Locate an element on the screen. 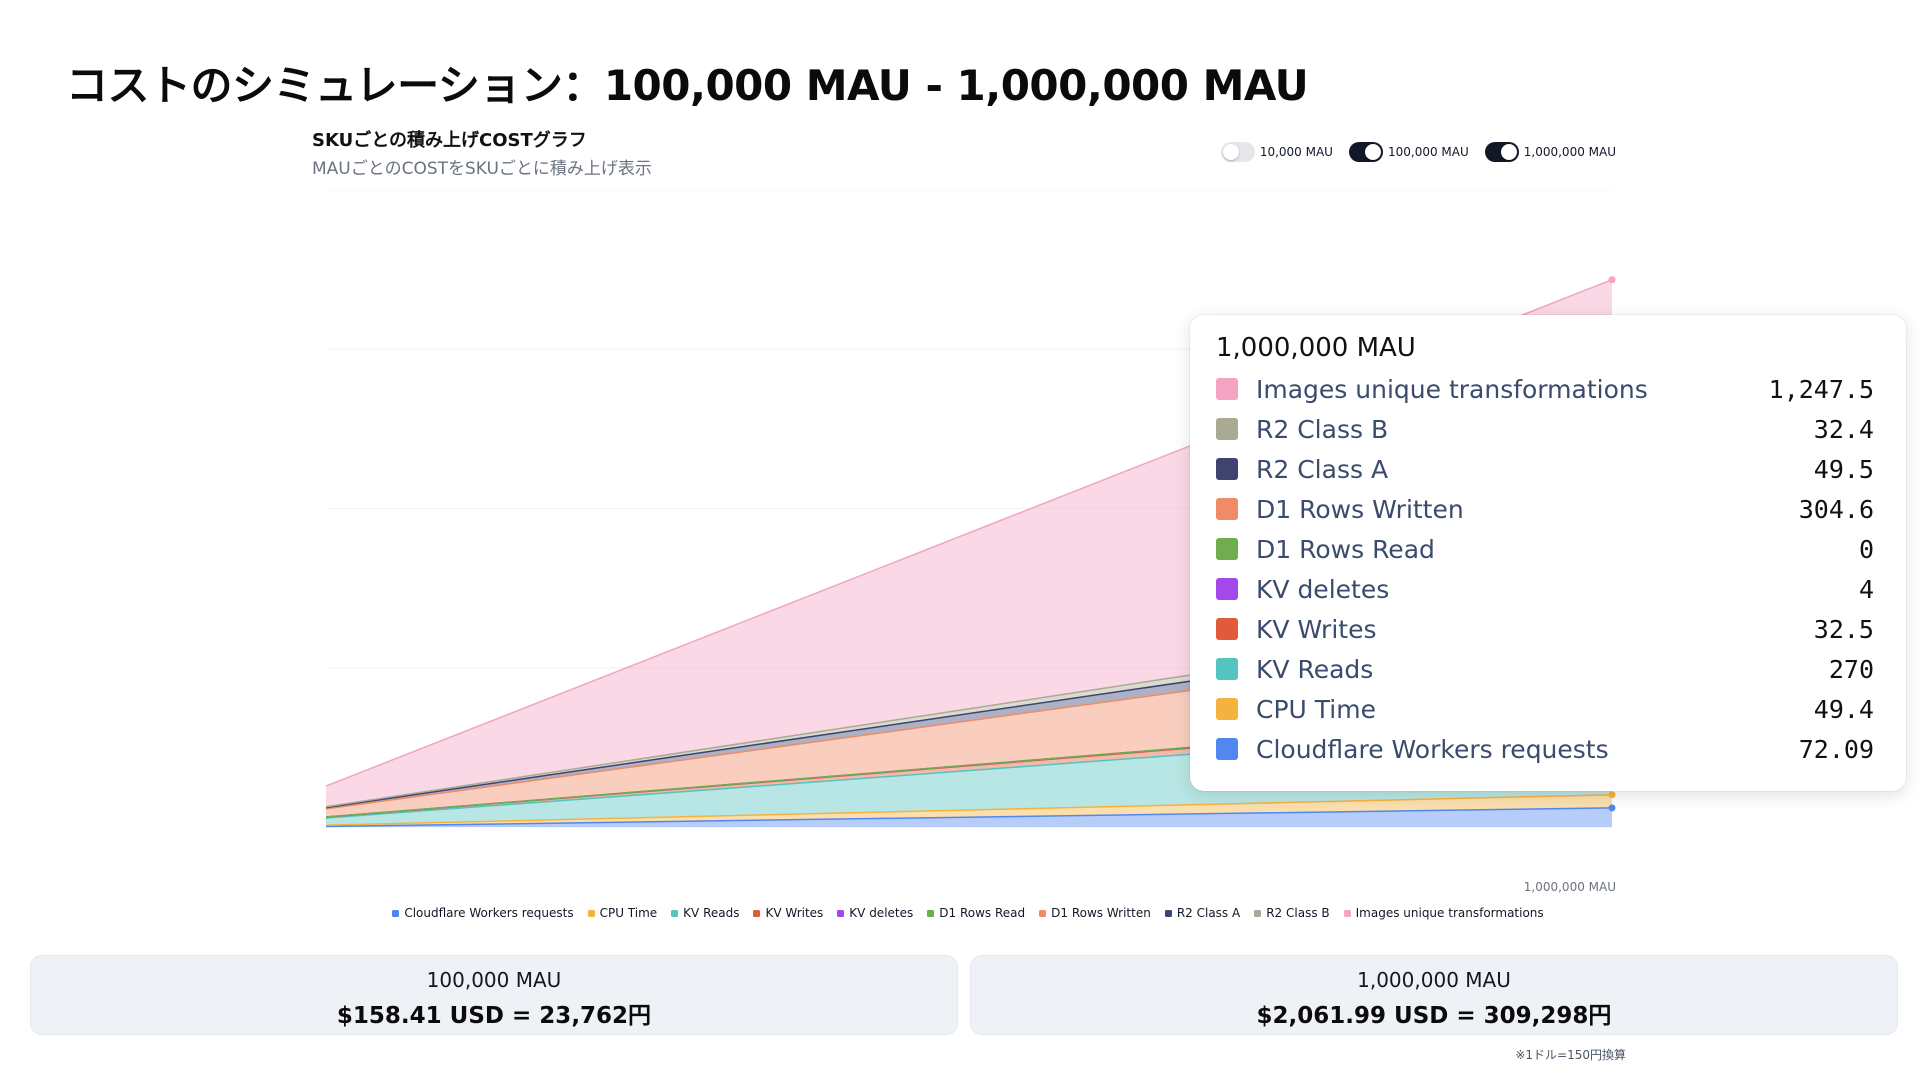  legend-item: D1 Rows Written is located at coordinates (1095, 913).